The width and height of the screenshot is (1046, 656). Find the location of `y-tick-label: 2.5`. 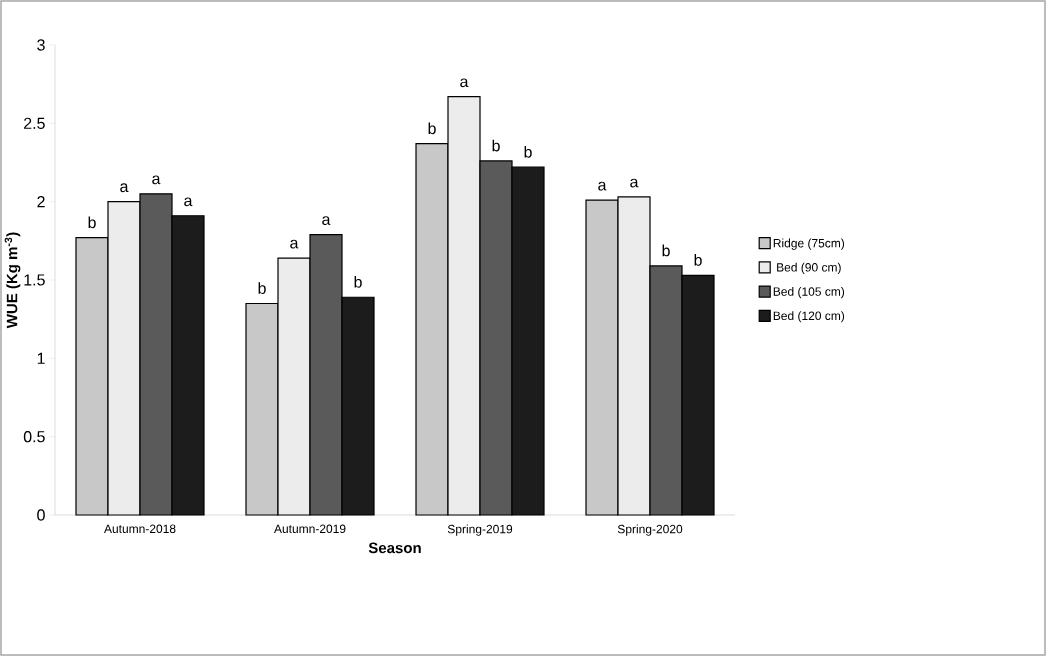

y-tick-label: 2.5 is located at coordinates (34, 123).